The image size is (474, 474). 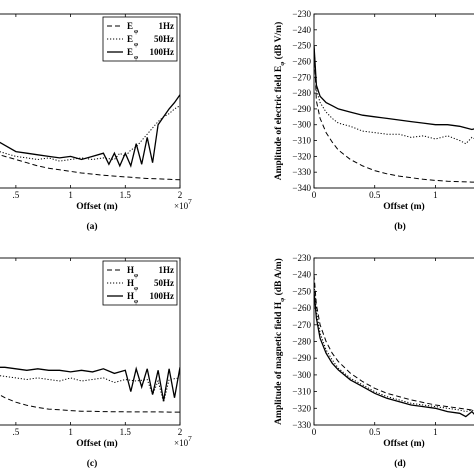 What do you see at coordinates (400, 226) in the screenshot?
I see `panel-label: (b)` at bounding box center [400, 226].